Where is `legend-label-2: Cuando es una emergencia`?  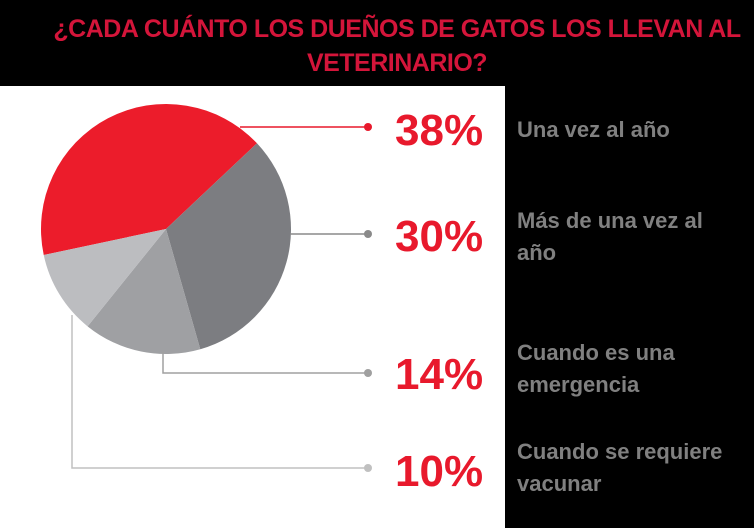
legend-label-2: Cuando es una emergencia is located at coordinates (596, 368).